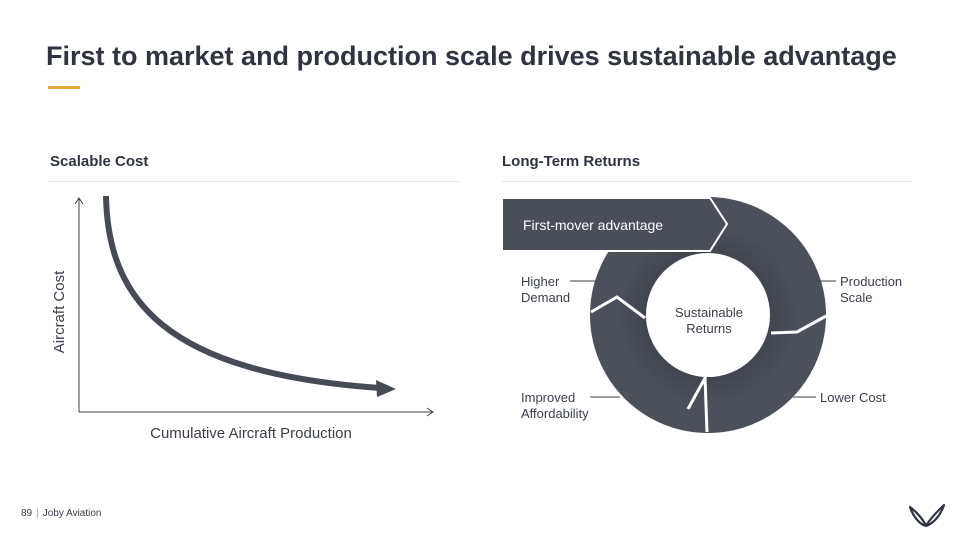 The width and height of the screenshot is (960, 540). What do you see at coordinates (871, 281) in the screenshot?
I see `production-scale-label-line1: Production` at bounding box center [871, 281].